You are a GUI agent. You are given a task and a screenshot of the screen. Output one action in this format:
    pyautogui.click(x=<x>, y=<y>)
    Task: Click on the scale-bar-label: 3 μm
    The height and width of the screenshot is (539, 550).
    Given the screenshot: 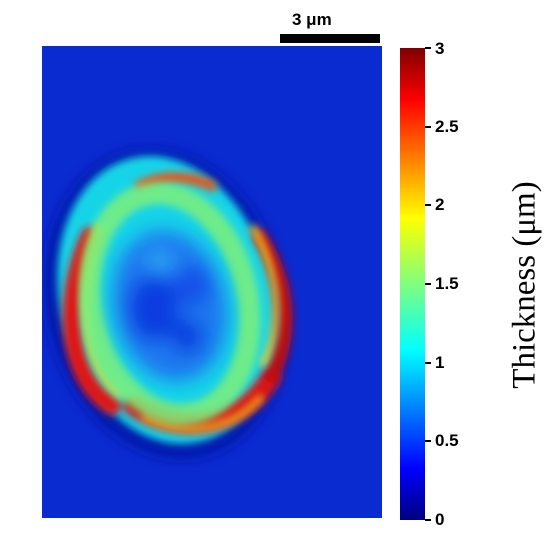 What is the action you would take?
    pyautogui.click(x=312, y=19)
    